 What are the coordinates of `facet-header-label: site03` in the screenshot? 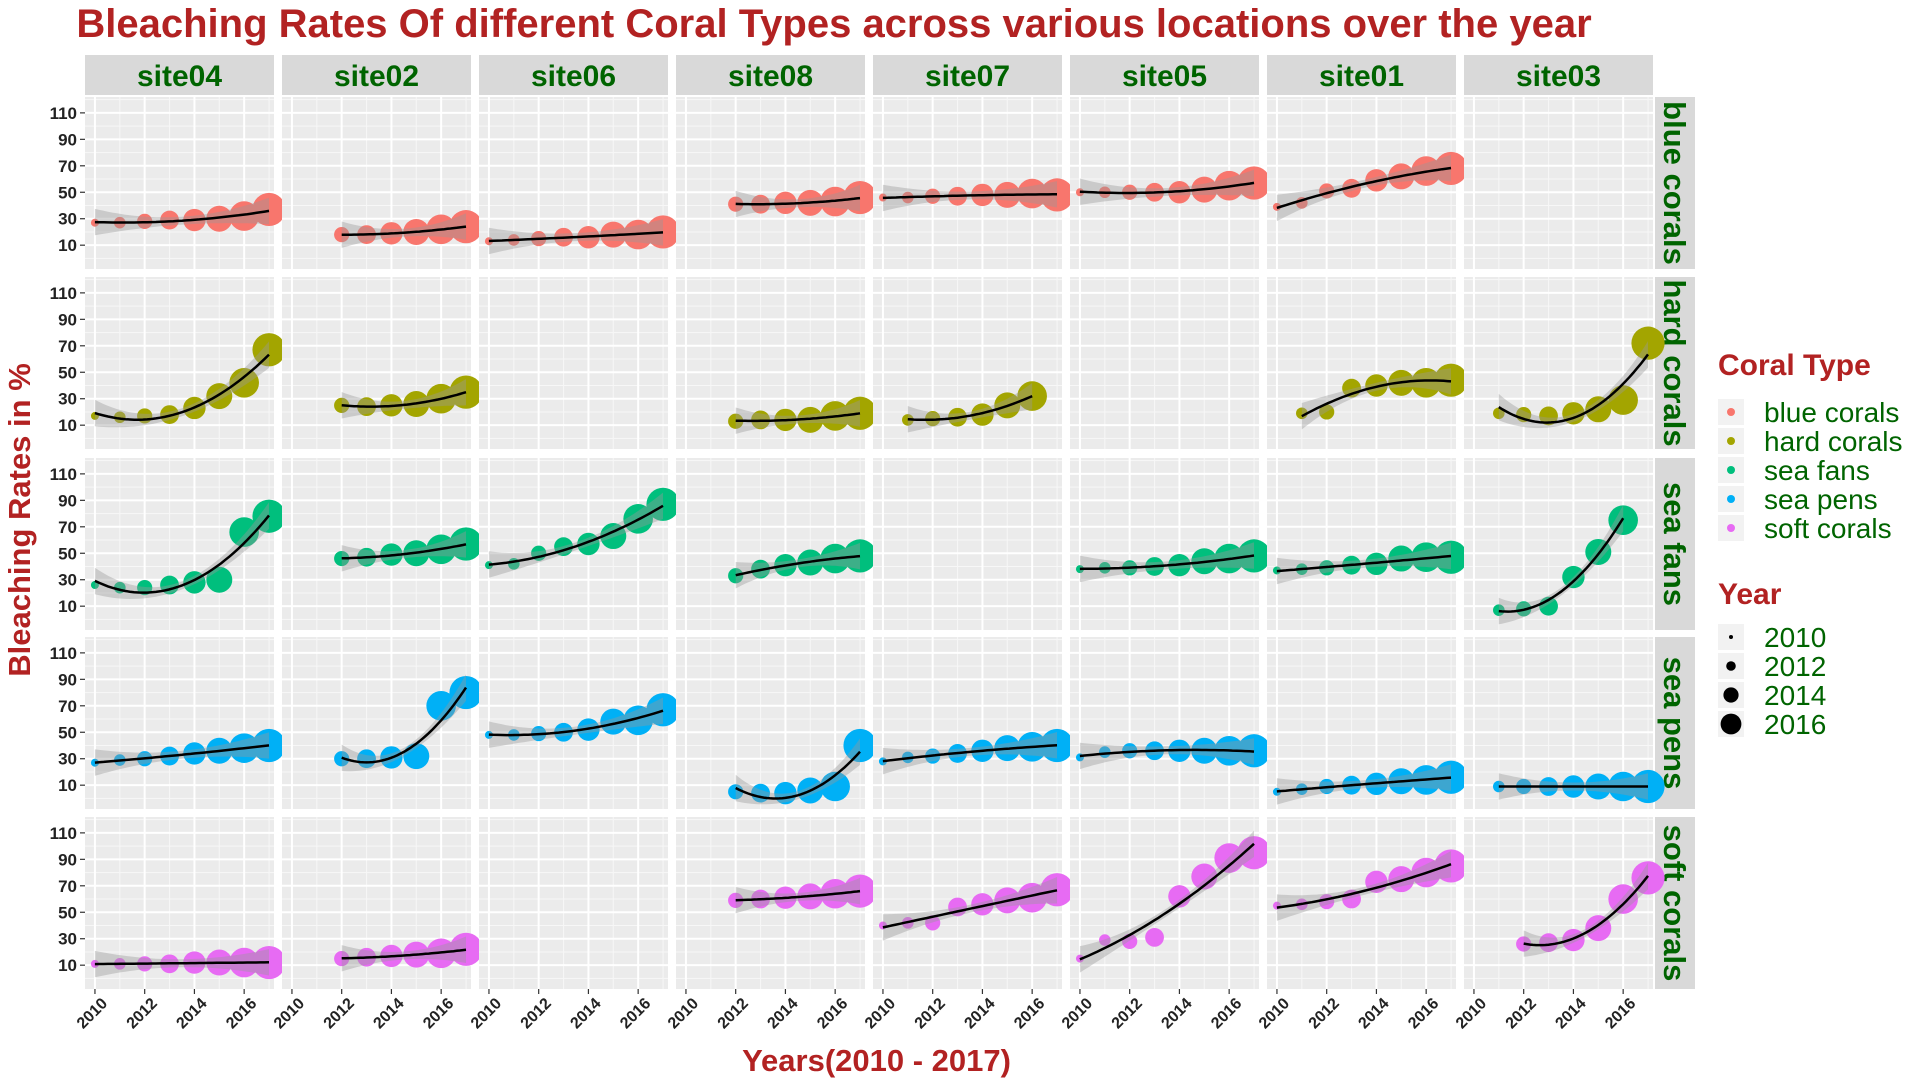 It's located at (1558, 76).